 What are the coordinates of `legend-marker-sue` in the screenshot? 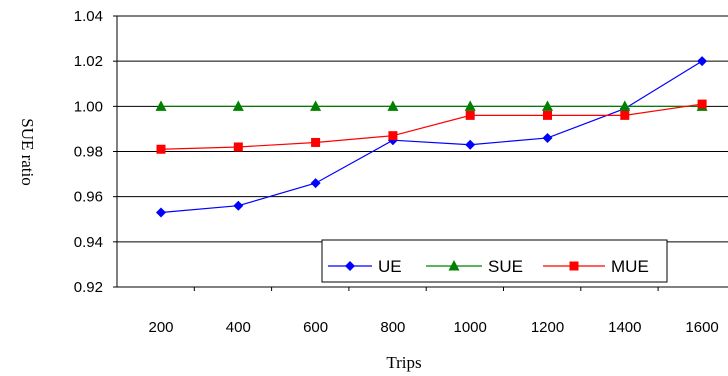 It's located at (454, 265).